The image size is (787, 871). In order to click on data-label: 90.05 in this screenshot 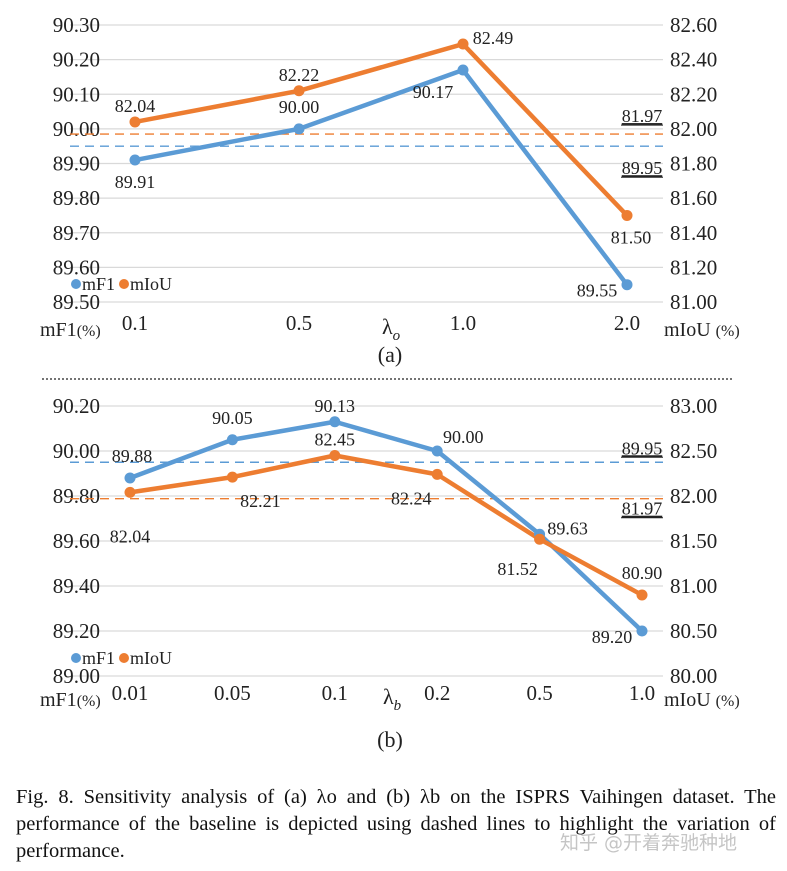, I will do `click(232, 418)`.